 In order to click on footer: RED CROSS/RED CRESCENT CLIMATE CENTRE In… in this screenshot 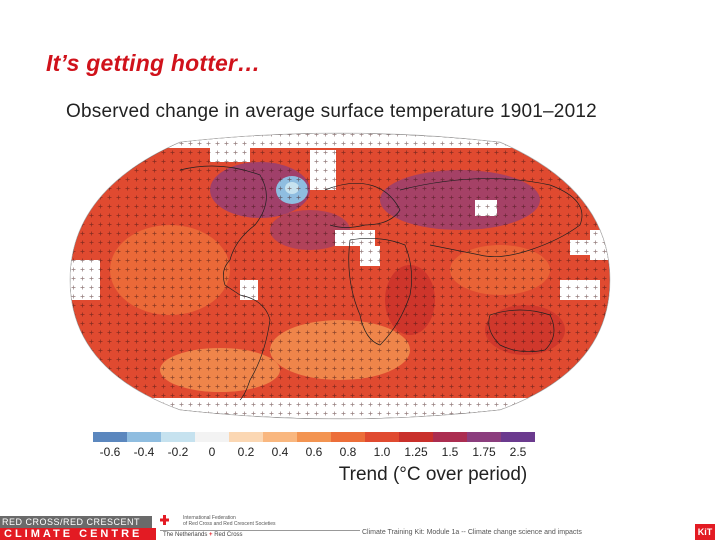, I will do `click(360, 525)`.